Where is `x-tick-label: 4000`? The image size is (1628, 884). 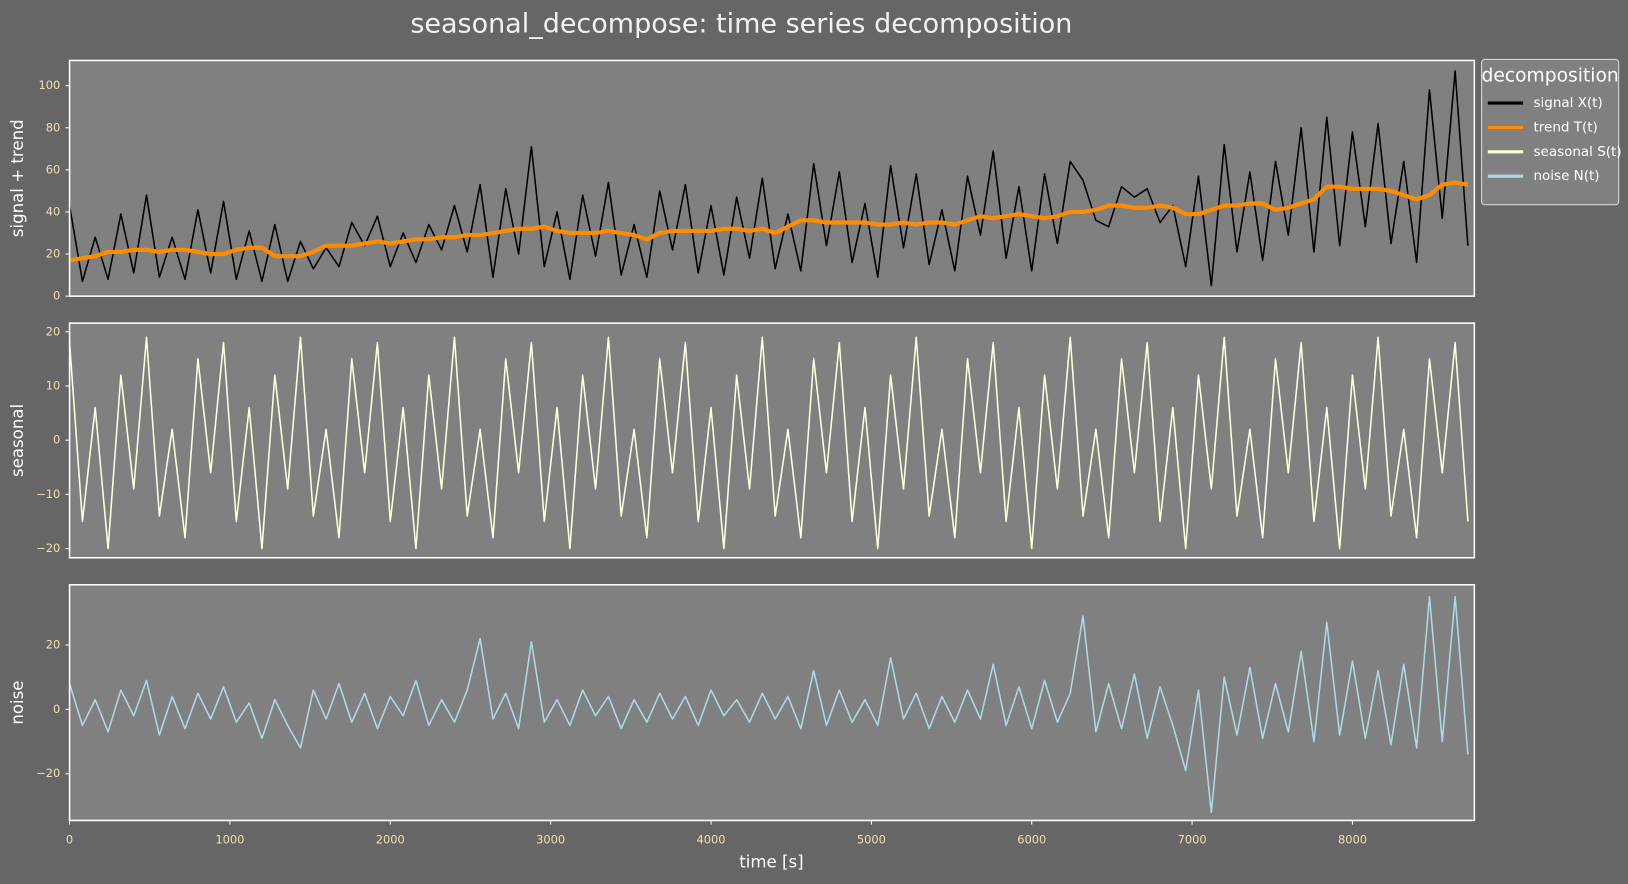
x-tick-label: 4000 is located at coordinates (710, 840).